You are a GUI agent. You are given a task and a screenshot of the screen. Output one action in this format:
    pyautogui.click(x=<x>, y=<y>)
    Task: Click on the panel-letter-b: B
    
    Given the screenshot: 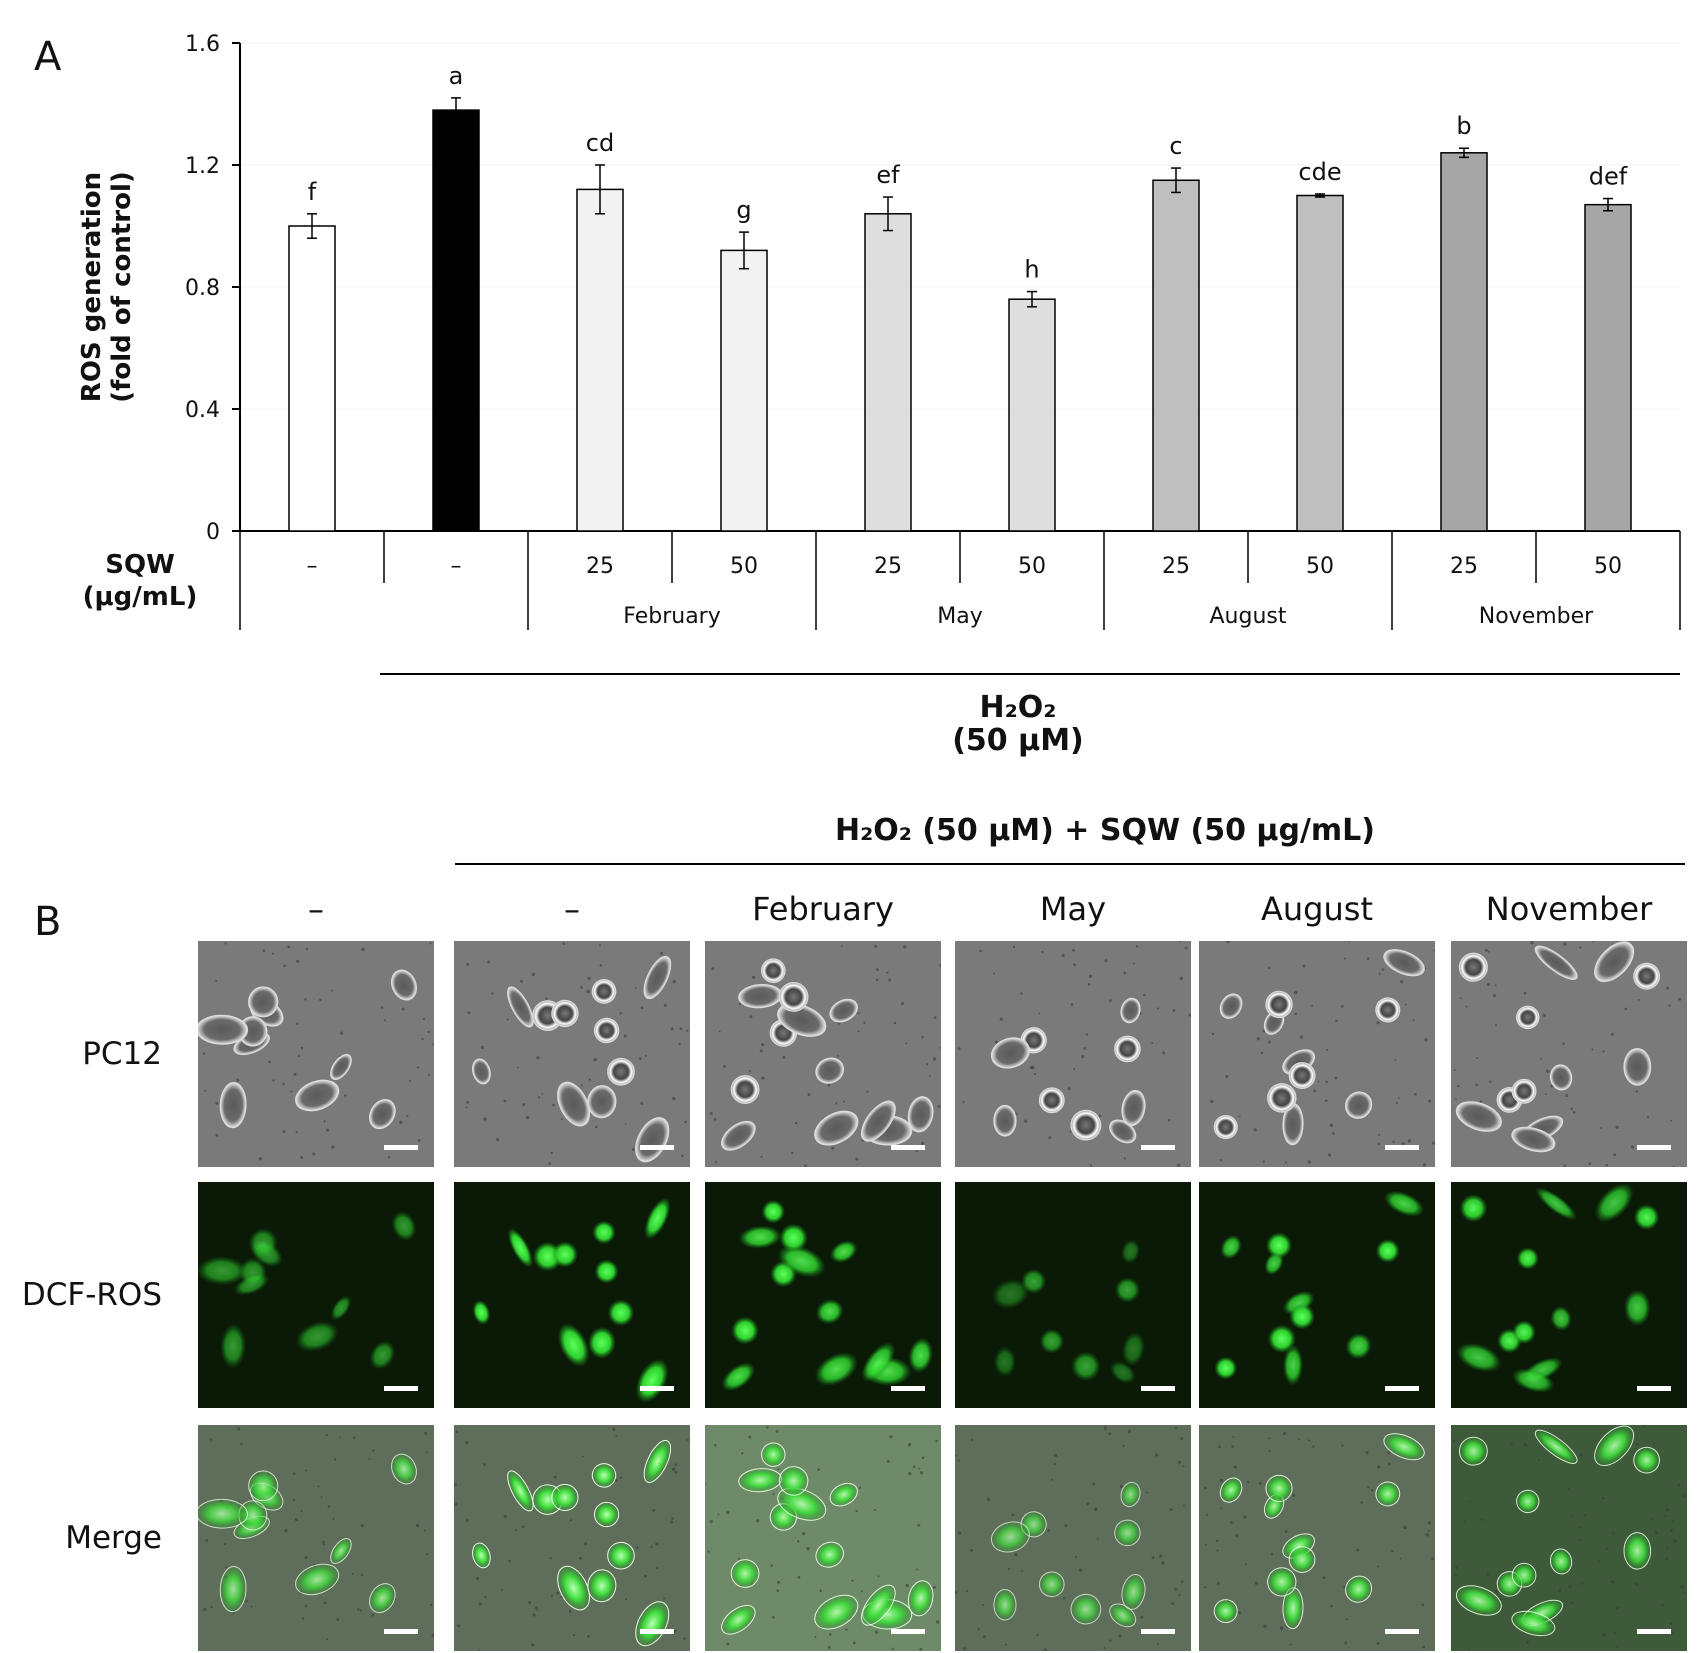 What is the action you would take?
    pyautogui.click(x=47, y=922)
    